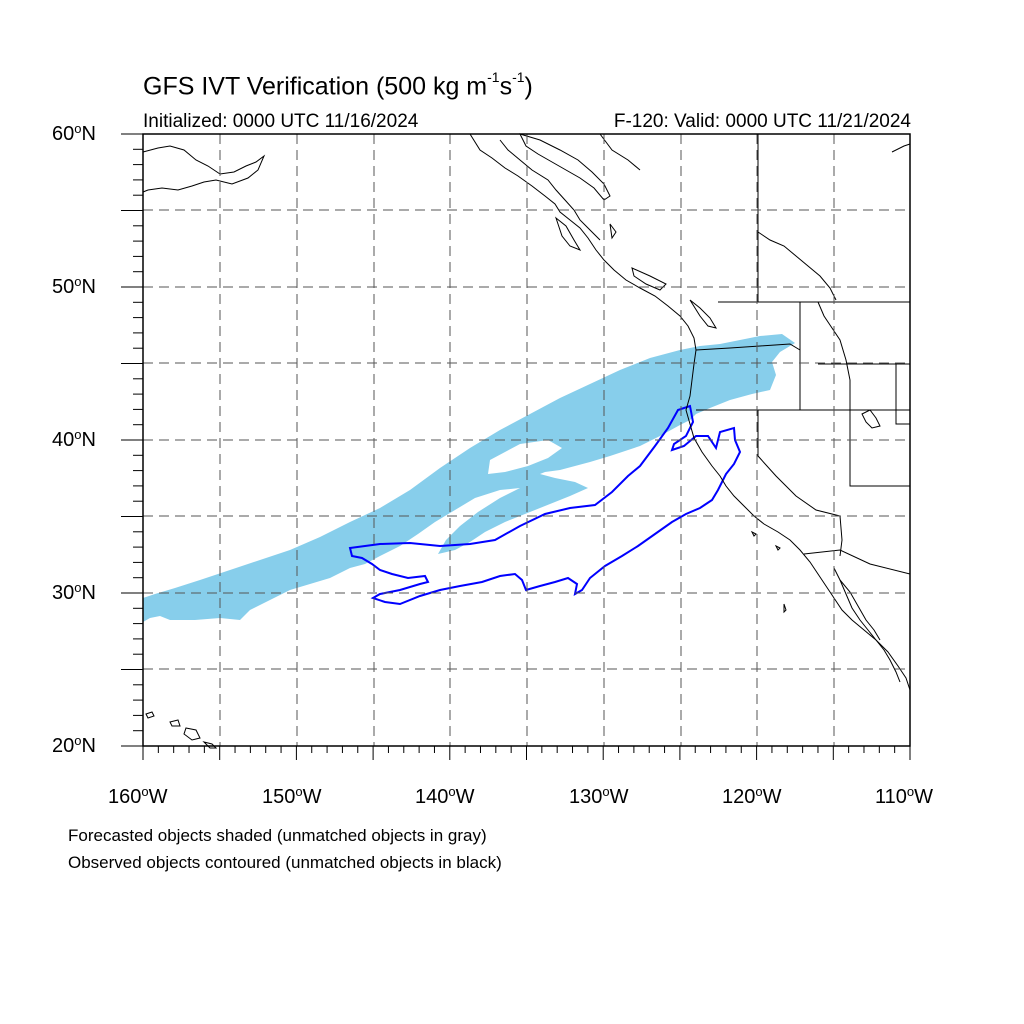  What do you see at coordinates (445, 796) in the screenshot?
I see `lon-label-140: 140oW` at bounding box center [445, 796].